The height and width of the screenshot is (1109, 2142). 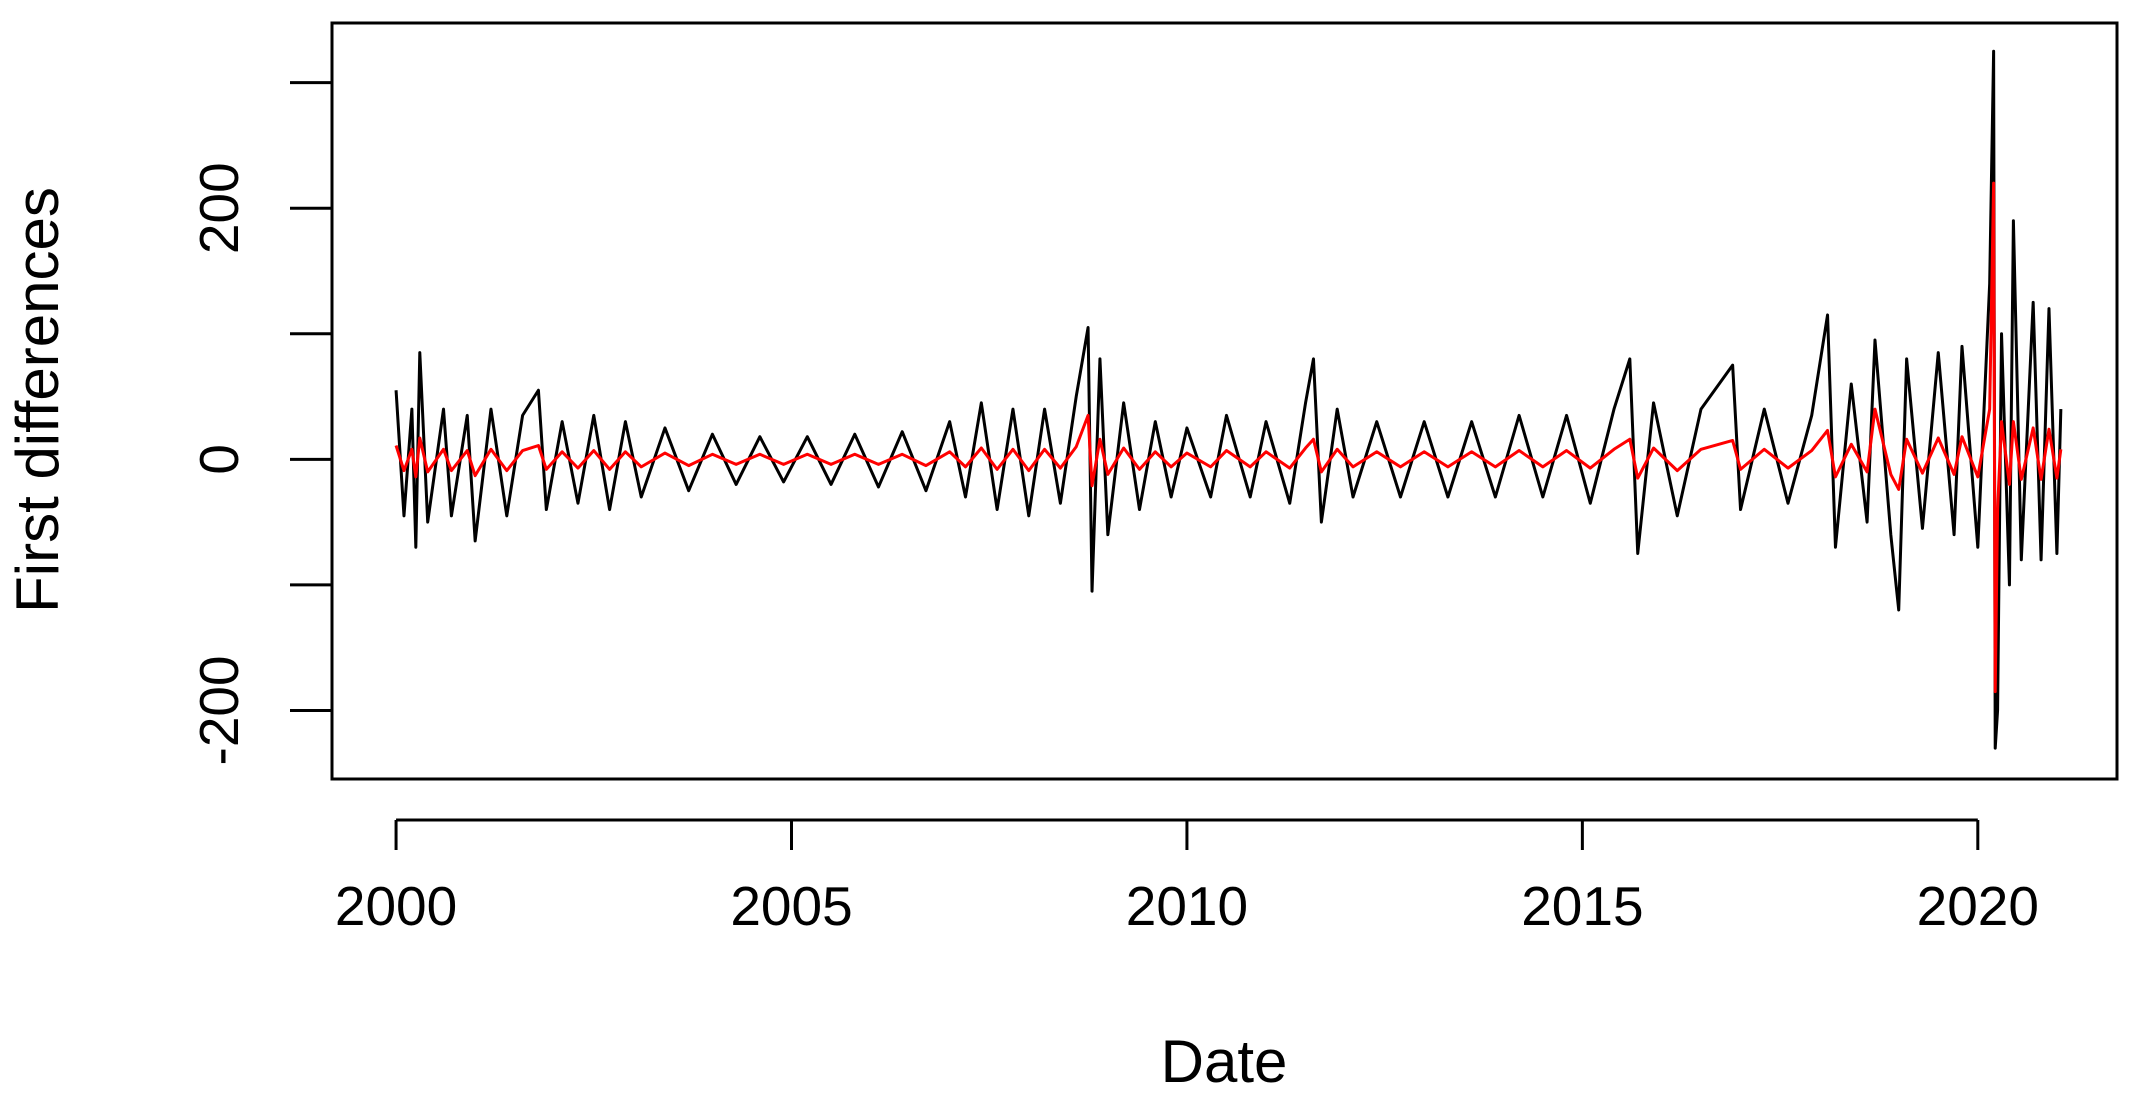 What do you see at coordinates (1224, 1061) in the screenshot?
I see `x-axis-title: Date` at bounding box center [1224, 1061].